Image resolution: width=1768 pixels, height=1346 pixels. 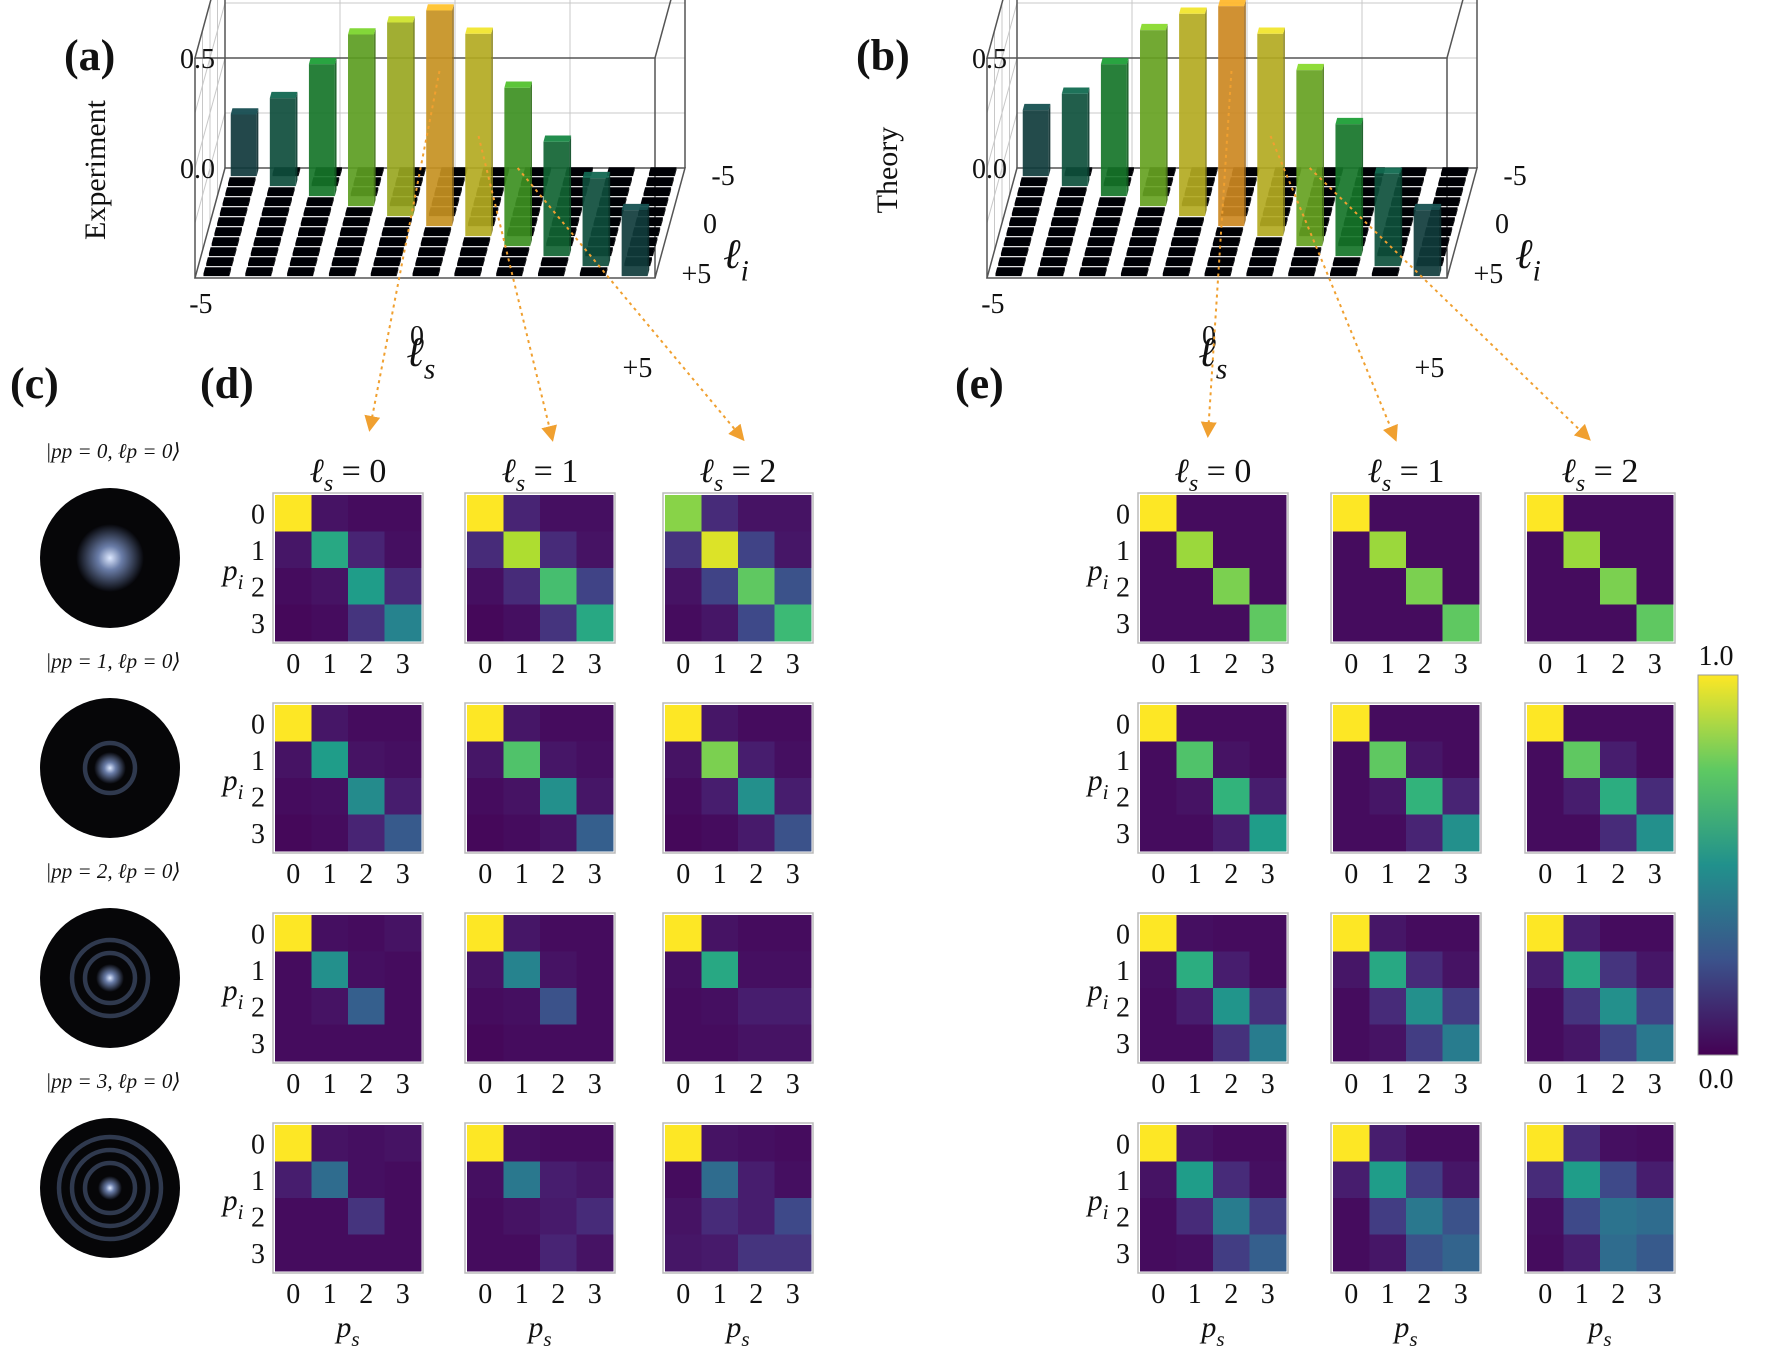 I want to click on z-tick-label: 0.5, so click(x=197, y=59).